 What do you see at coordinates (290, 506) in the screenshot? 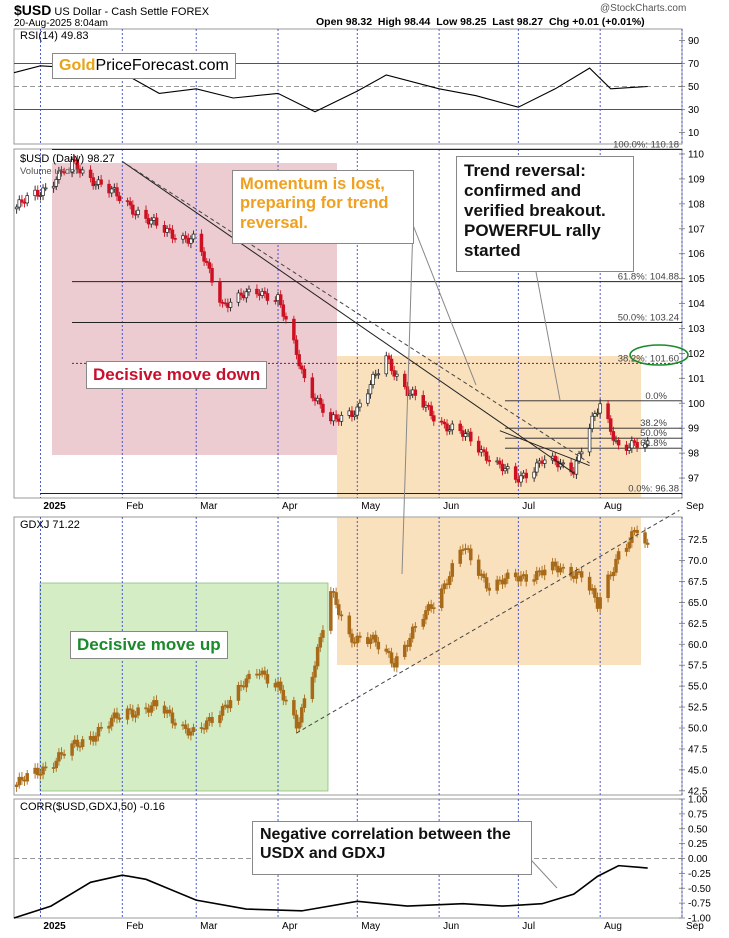
I see `month-label-0-2: Apr` at bounding box center [290, 506].